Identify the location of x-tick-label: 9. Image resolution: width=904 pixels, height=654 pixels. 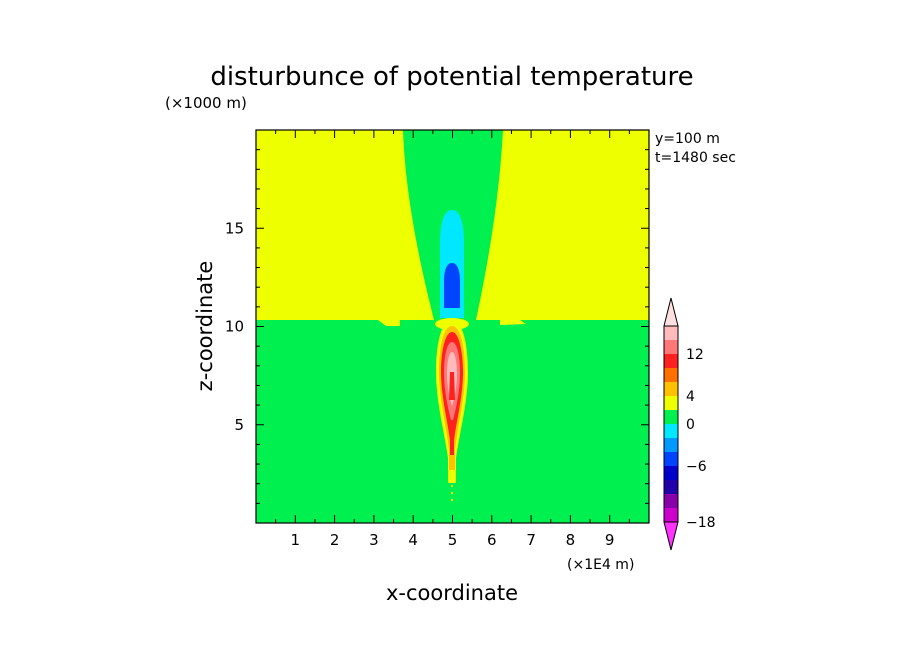
(610, 540).